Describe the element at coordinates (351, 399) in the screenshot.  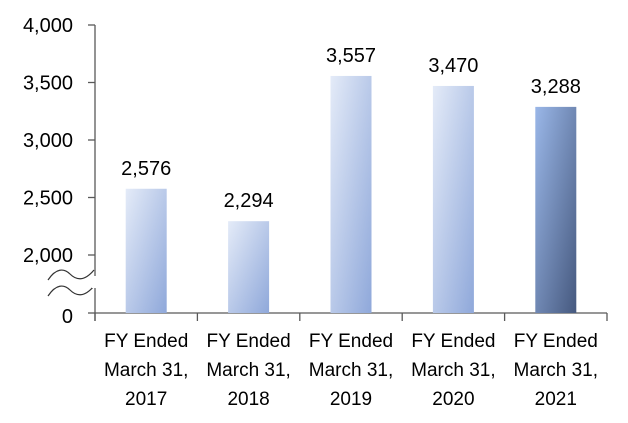
I see `category-label-line: 2019` at that location.